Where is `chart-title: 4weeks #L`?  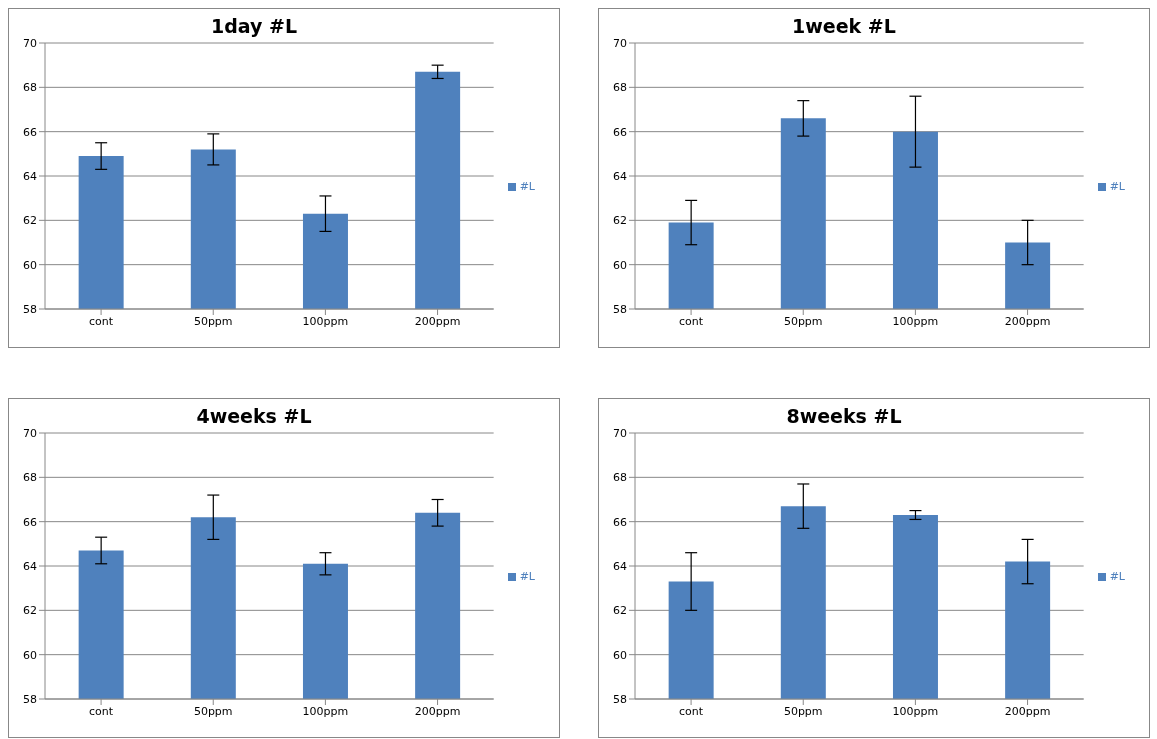
chart-title: 4weeks #L is located at coordinates (254, 416).